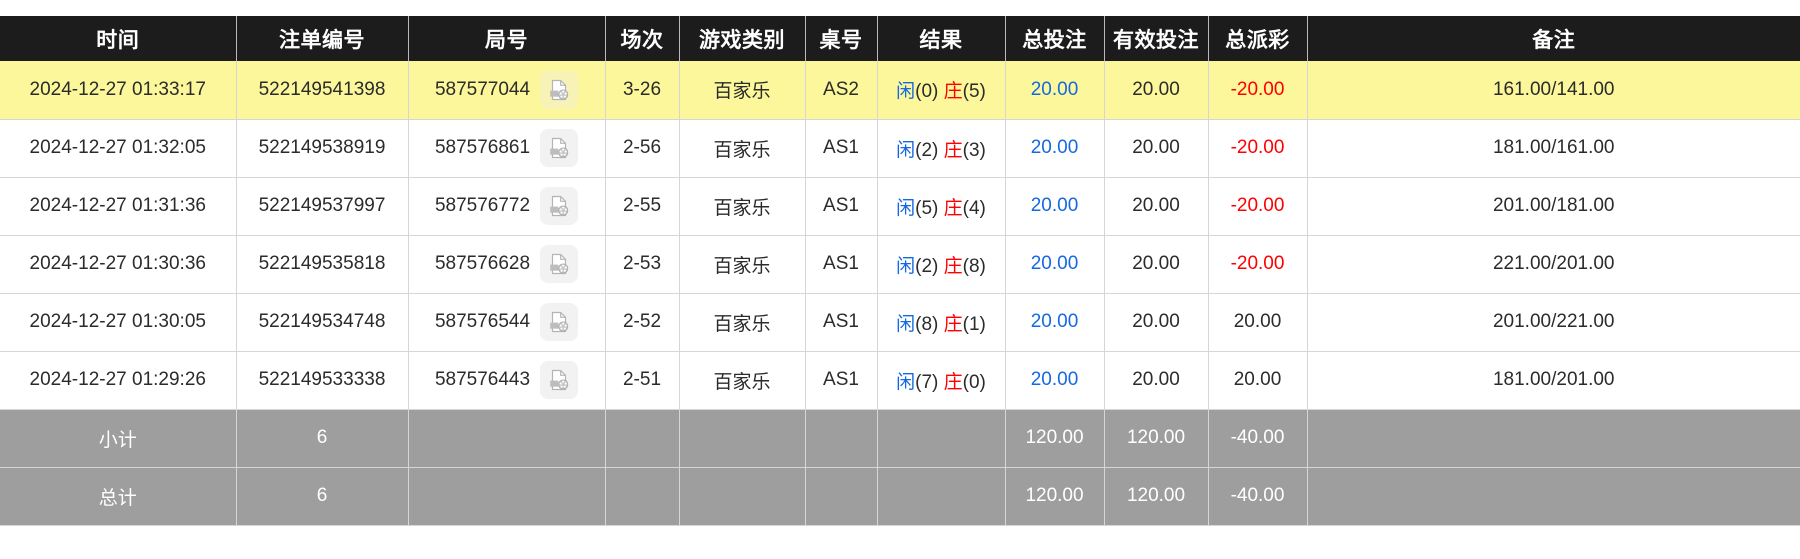 This screenshot has height=559, width=1800. I want to click on cell-round: 587576628, so click(507, 264).